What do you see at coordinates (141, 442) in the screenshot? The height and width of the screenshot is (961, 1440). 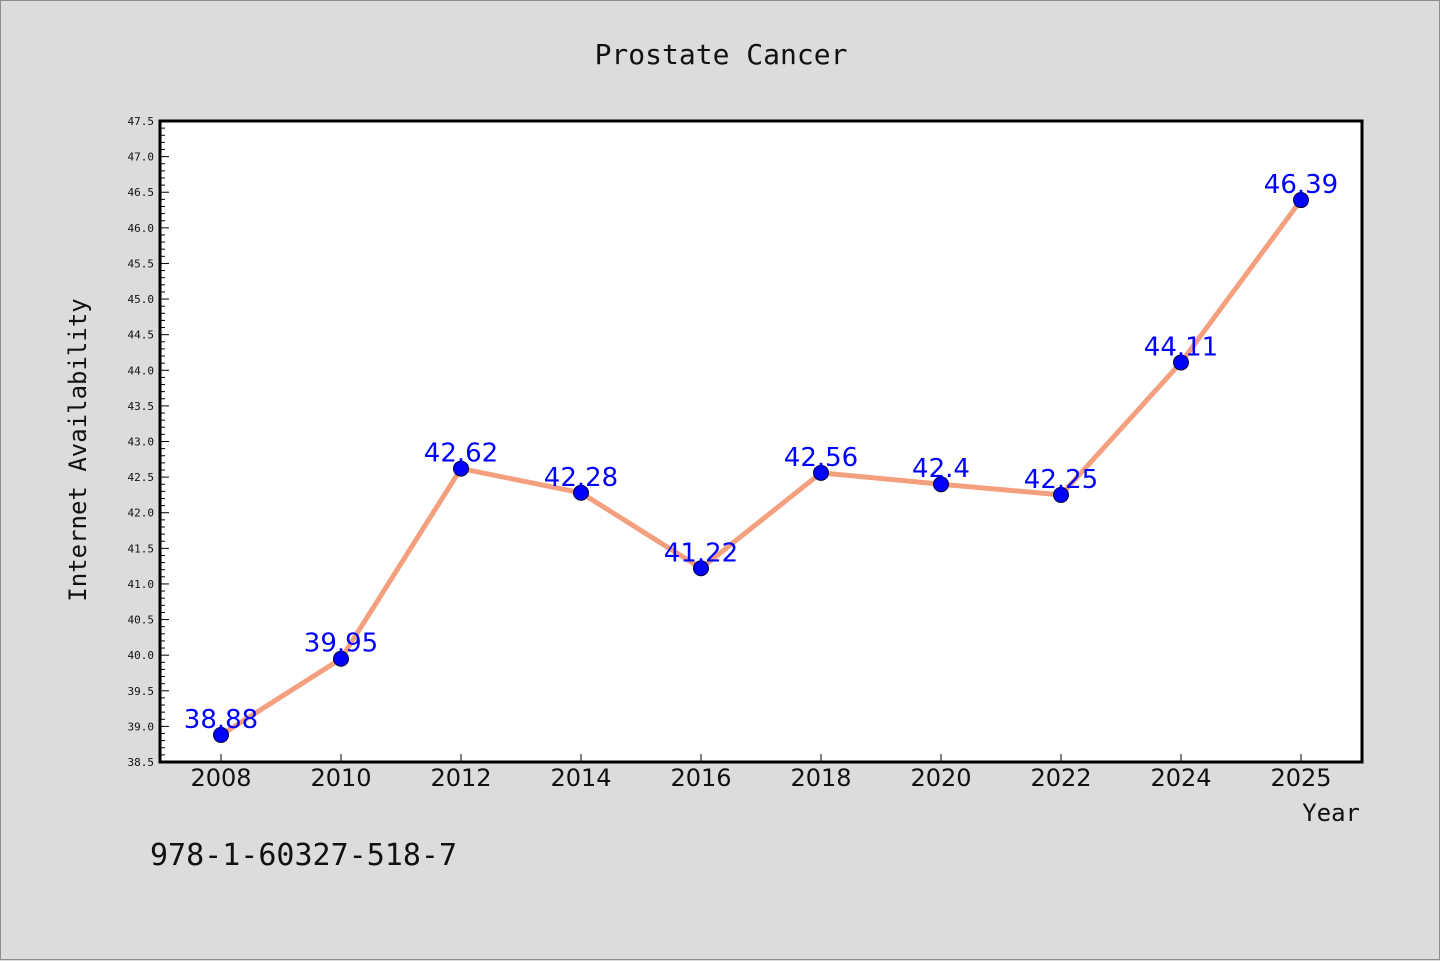 I see `y-tick-label: 43.0` at bounding box center [141, 442].